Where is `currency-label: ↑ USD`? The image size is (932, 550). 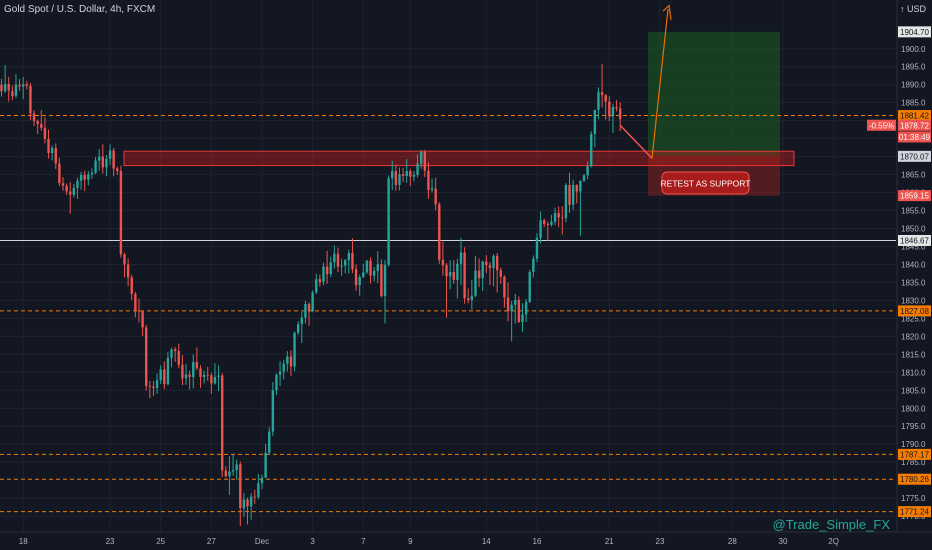
currency-label: ↑ USD is located at coordinates (912, 9).